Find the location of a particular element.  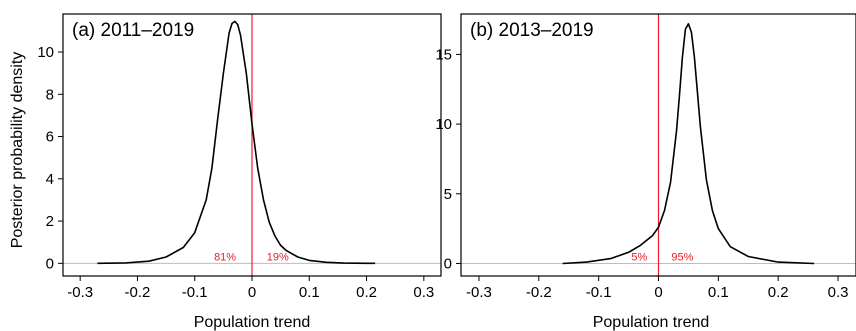

y-tick-label: 6 is located at coordinates (50, 137).